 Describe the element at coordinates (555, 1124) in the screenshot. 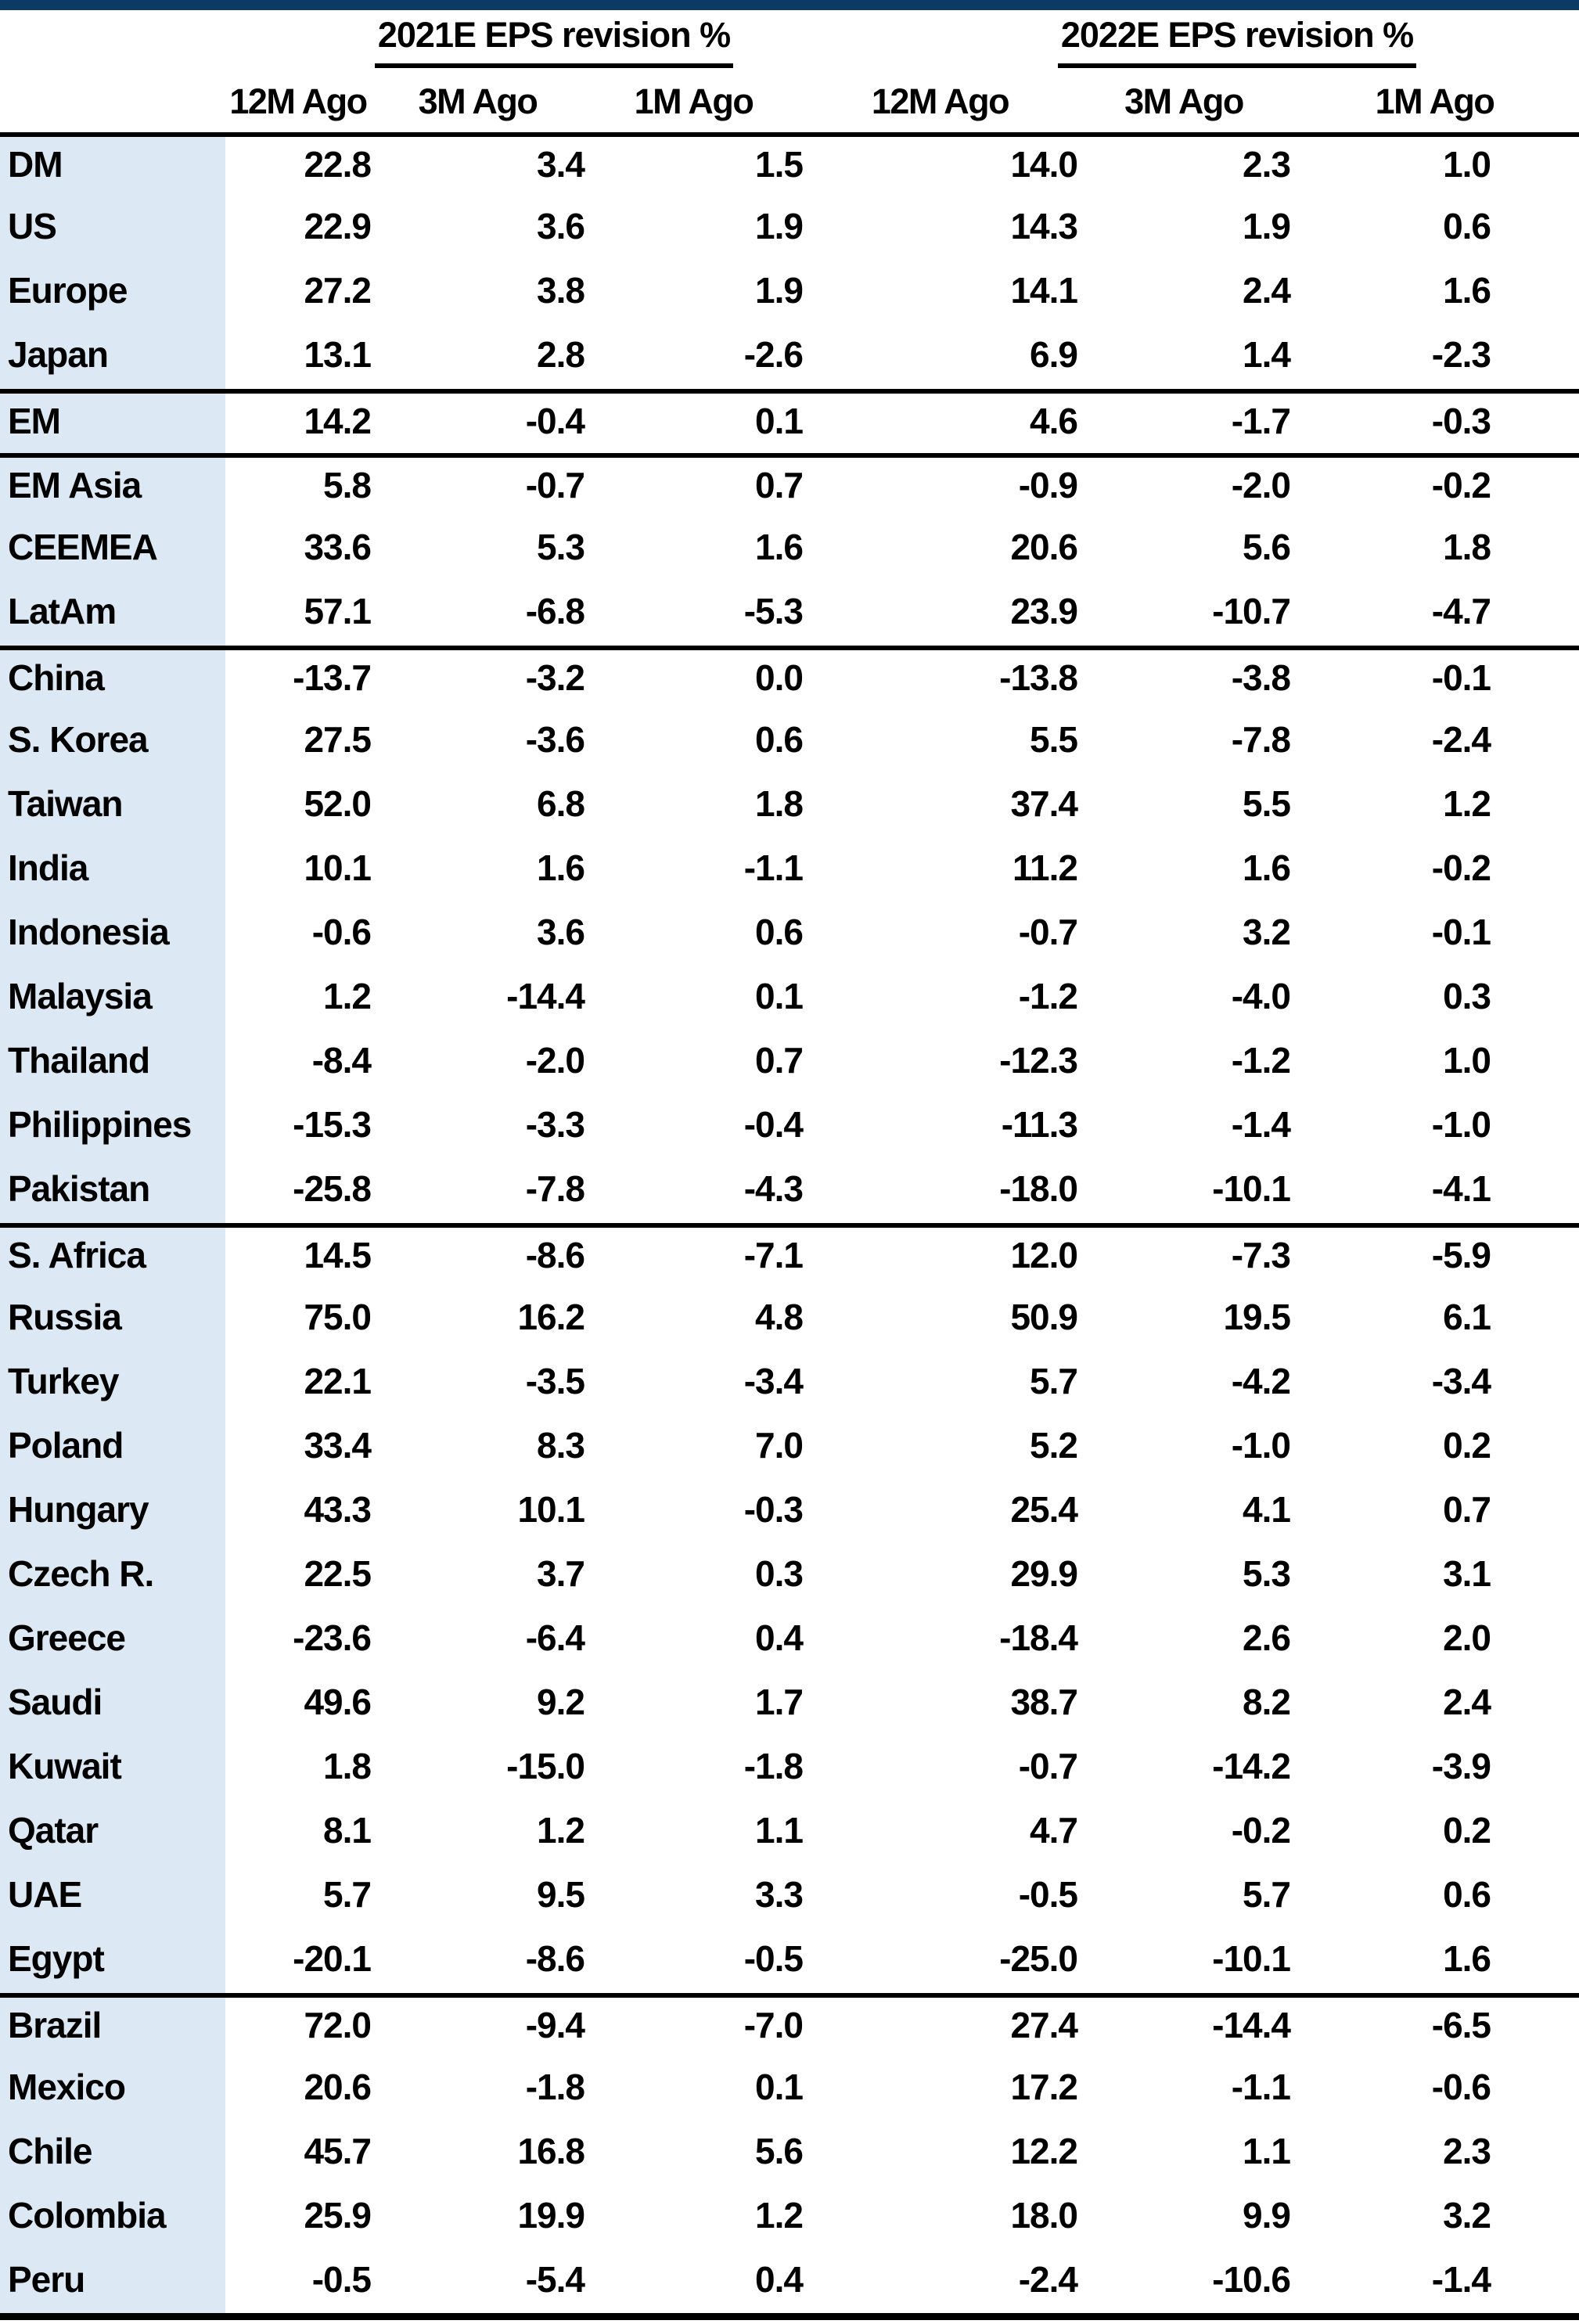

I see `value-cell: -3.3` at that location.